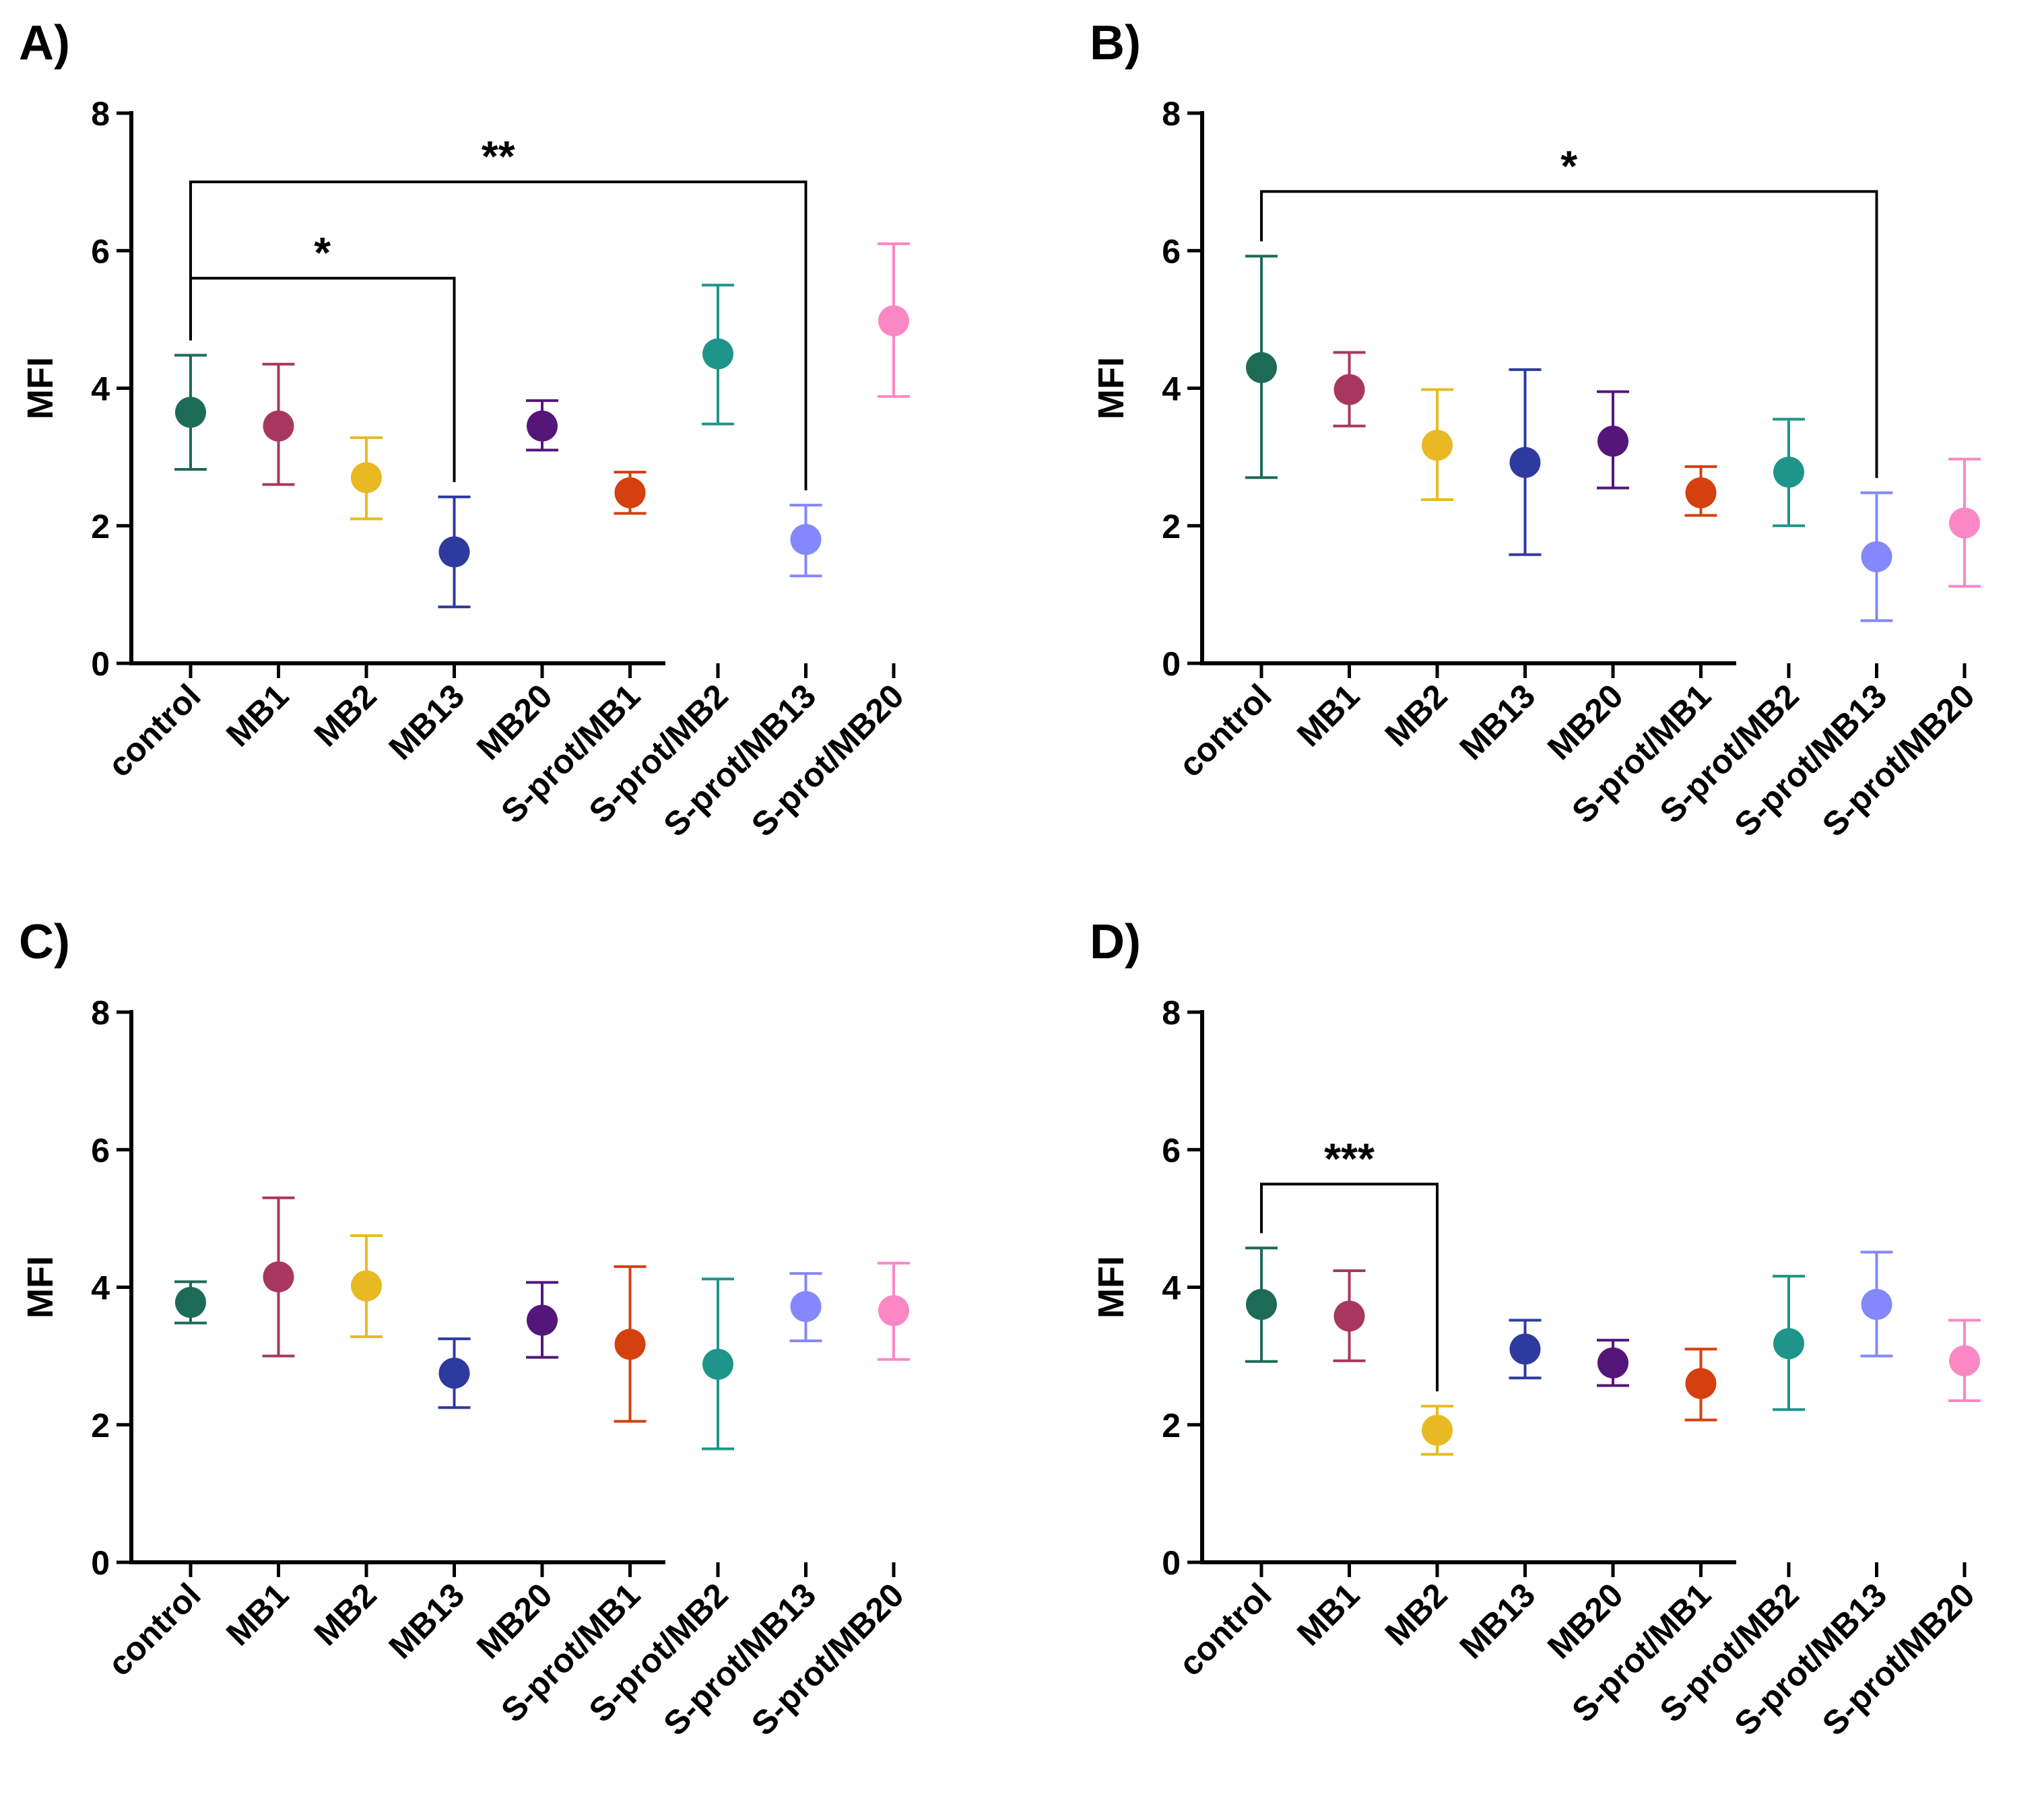 This screenshot has height=1798, width=2044. Describe the element at coordinates (44, 942) in the screenshot. I see `panel-label: C)` at that location.